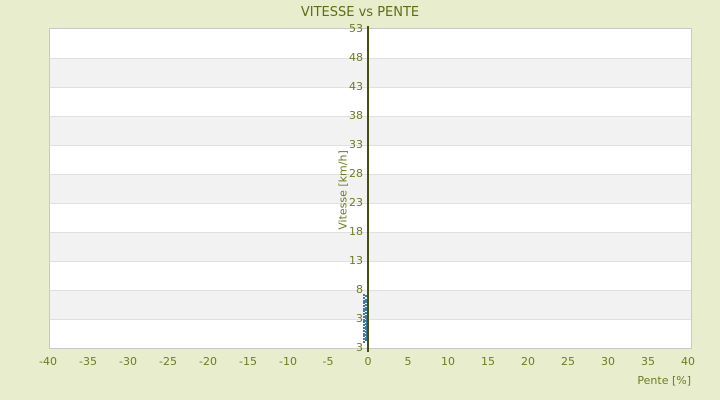 The image size is (720, 400). I want to click on y-tick-label: 53, so click(356, 28).